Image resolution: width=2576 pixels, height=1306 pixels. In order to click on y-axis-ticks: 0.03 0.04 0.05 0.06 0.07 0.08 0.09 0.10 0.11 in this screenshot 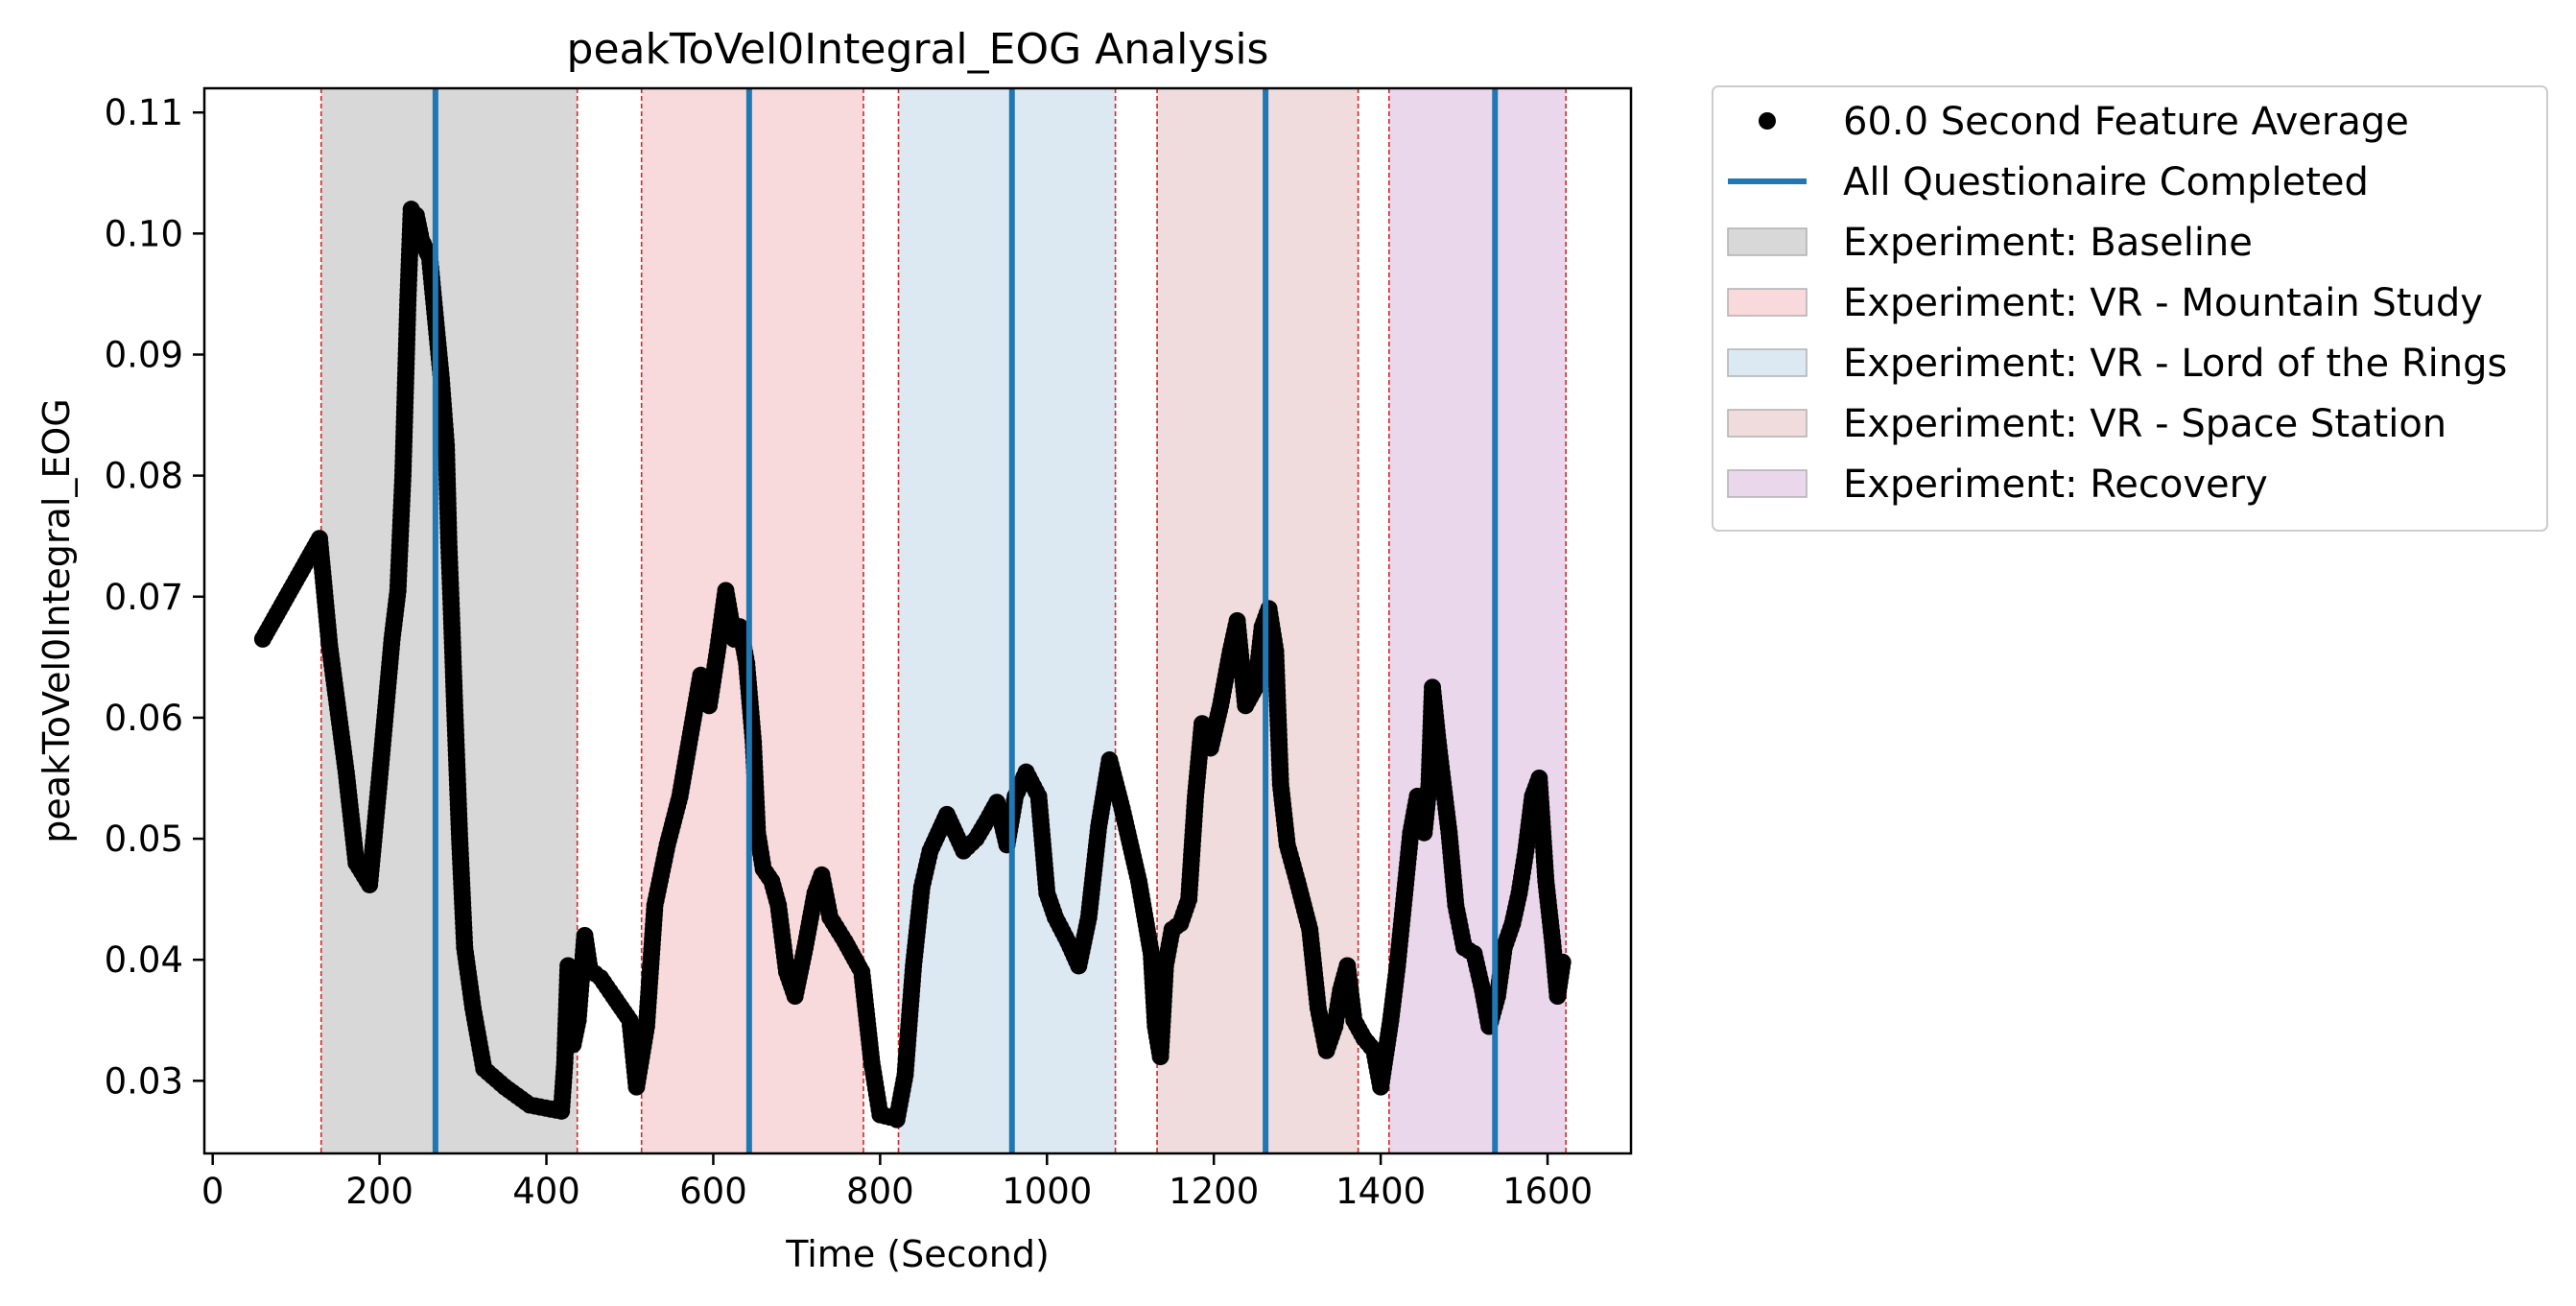, I will do `click(154, 597)`.